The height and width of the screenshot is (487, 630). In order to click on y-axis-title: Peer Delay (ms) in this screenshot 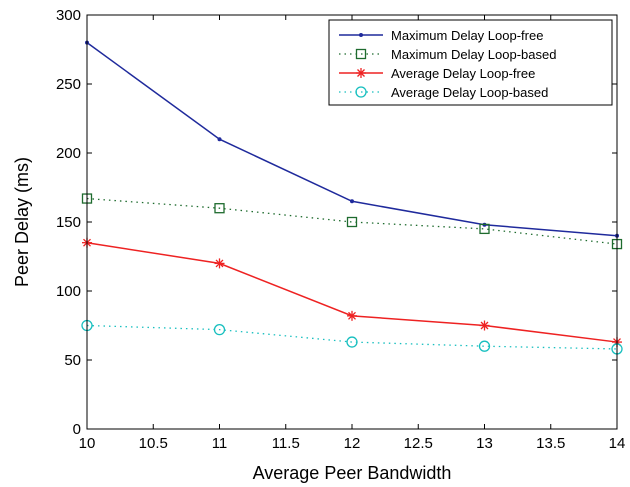, I will do `click(22, 222)`.